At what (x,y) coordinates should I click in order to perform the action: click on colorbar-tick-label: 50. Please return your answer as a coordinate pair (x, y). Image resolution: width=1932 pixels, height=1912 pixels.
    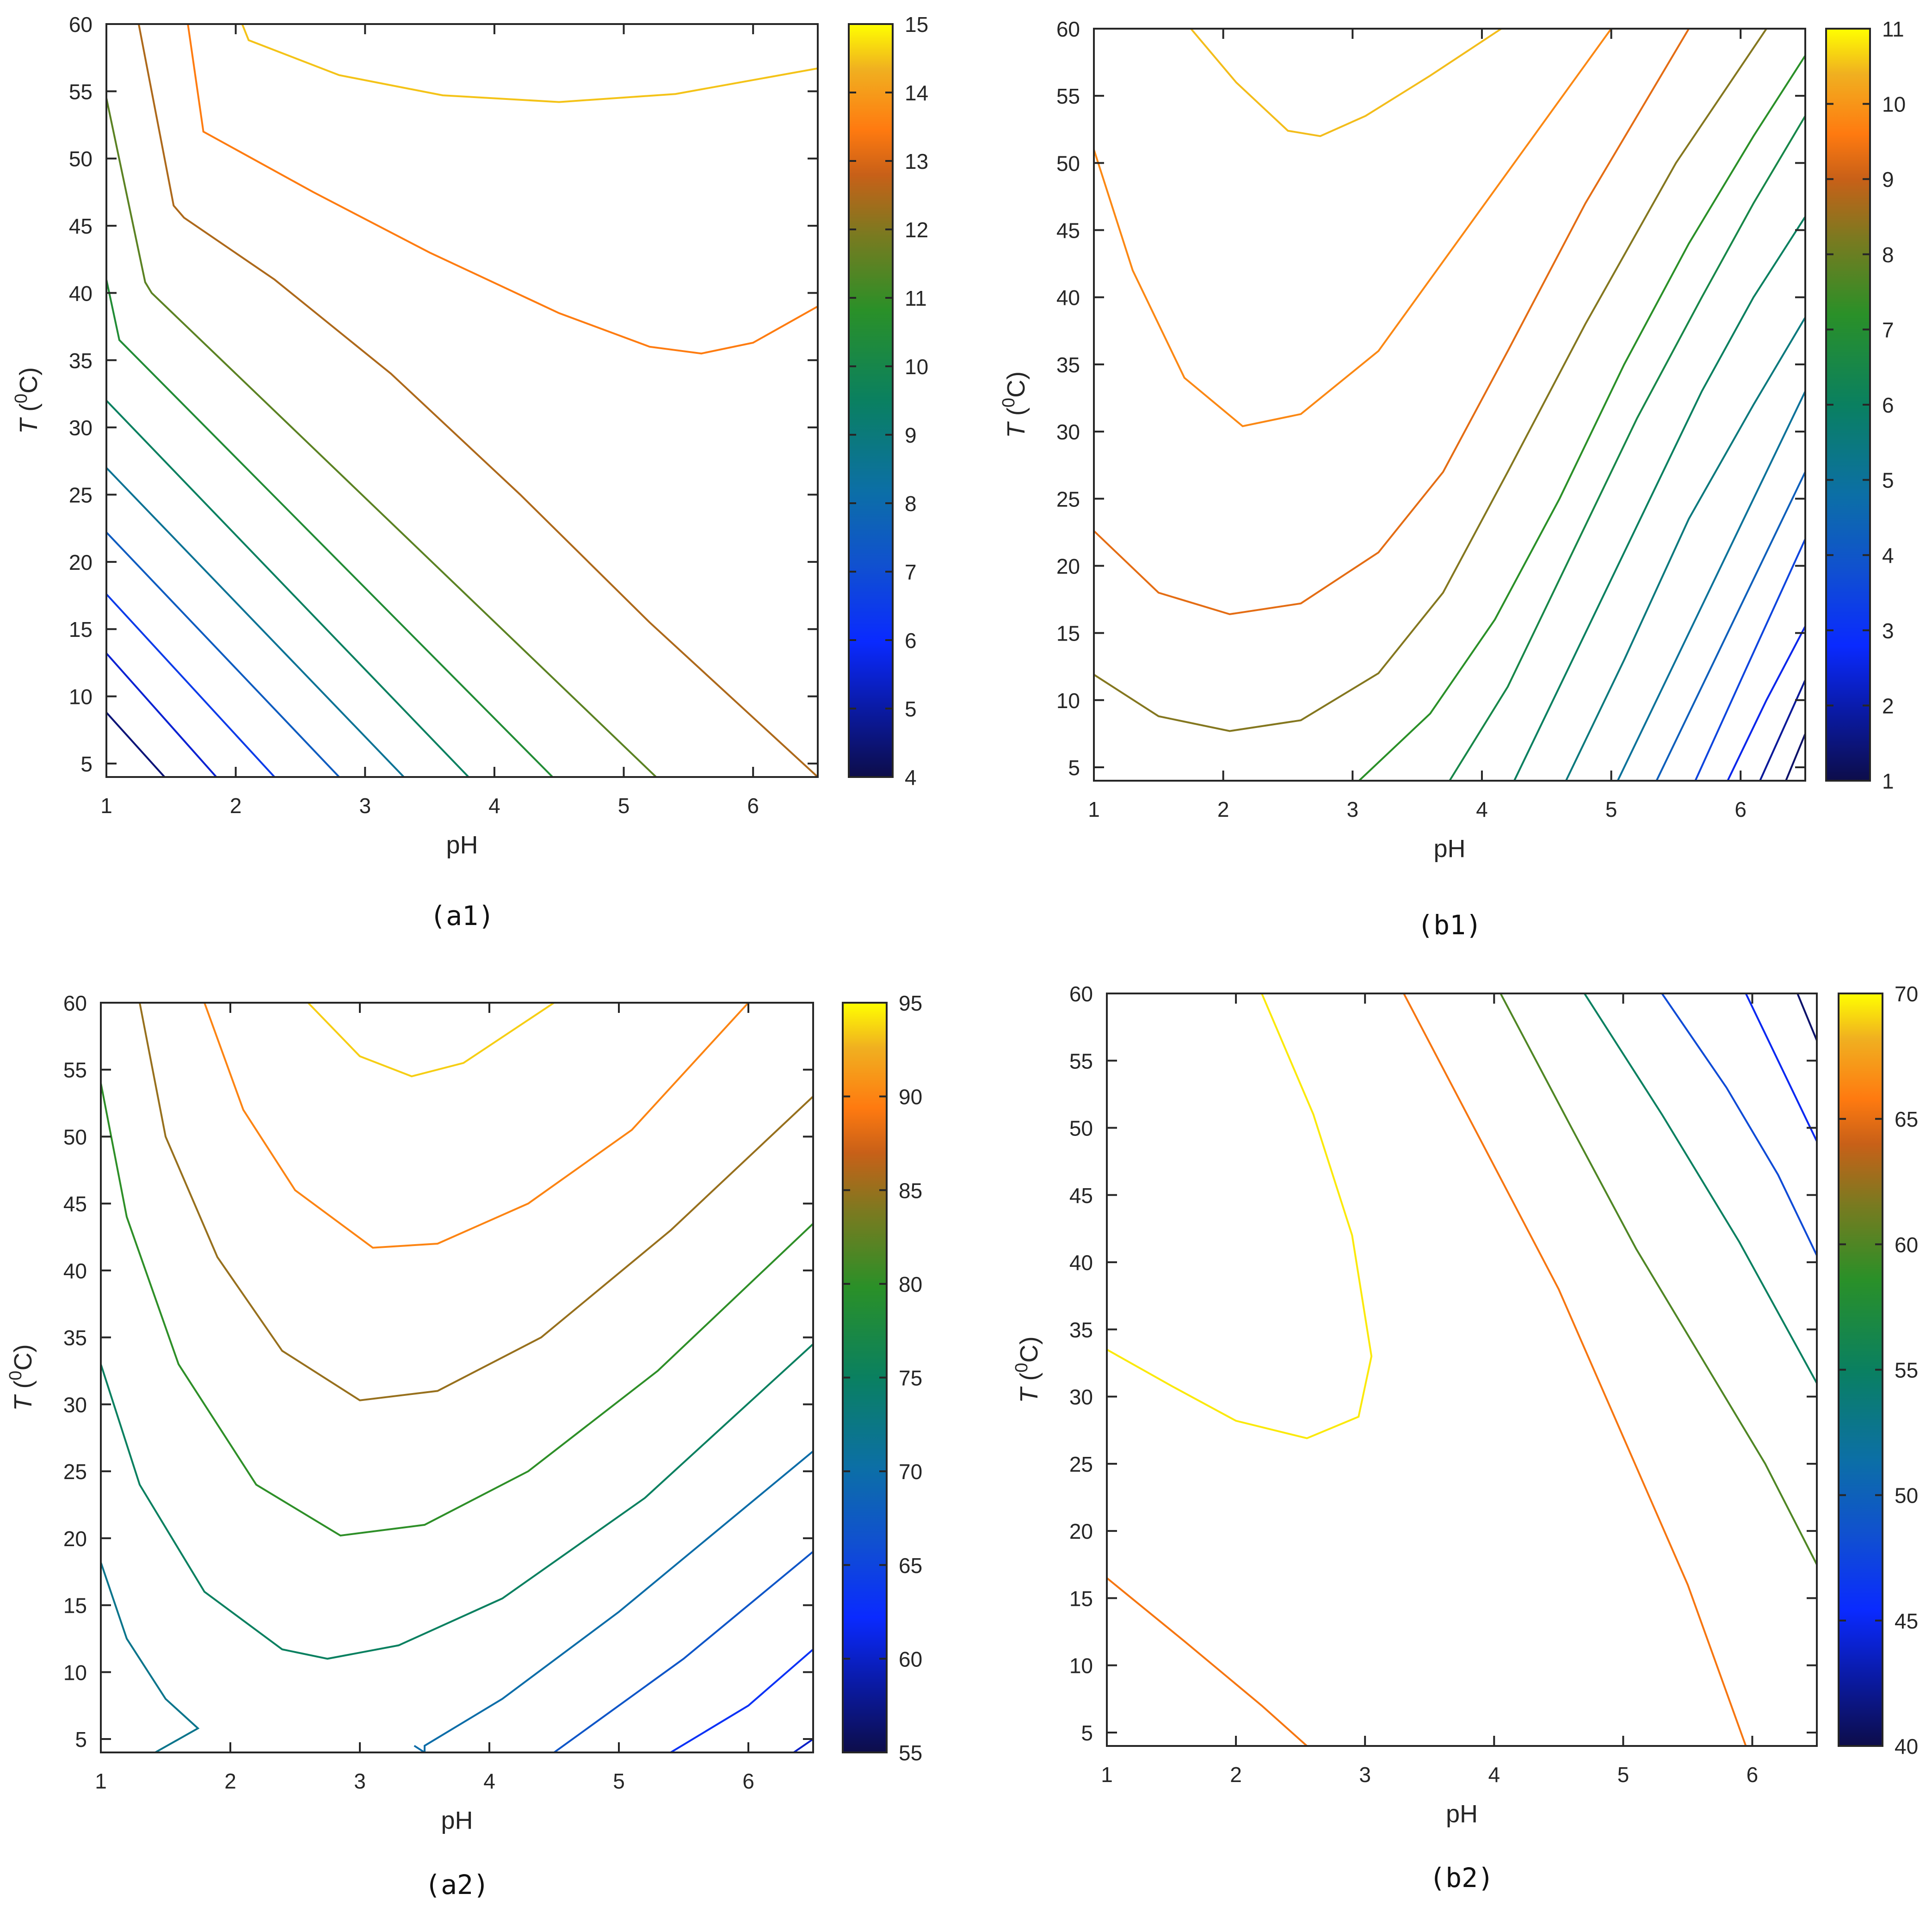
    Looking at the image, I should click on (1906, 1496).